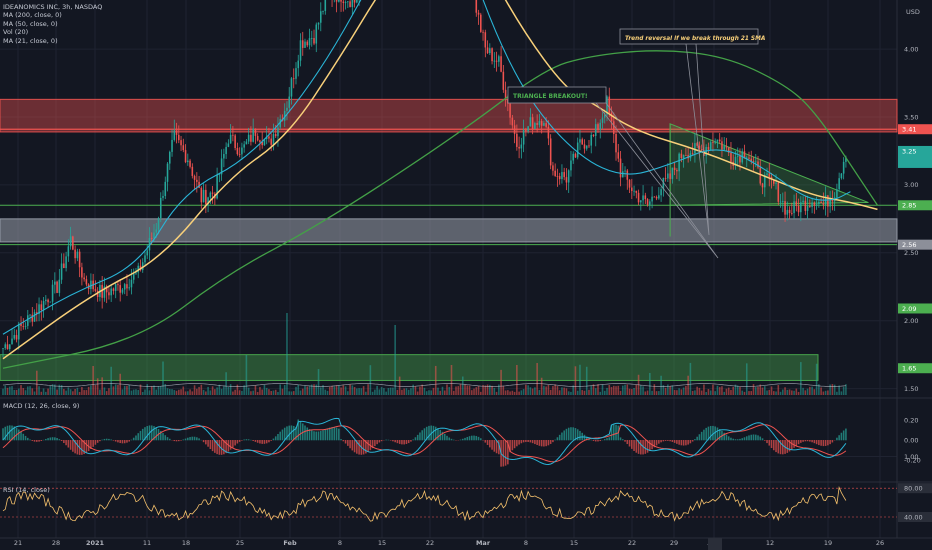  I want to click on symbol-title: IDEANOMICS INC, 3h, NASDAQ, so click(53, 7).